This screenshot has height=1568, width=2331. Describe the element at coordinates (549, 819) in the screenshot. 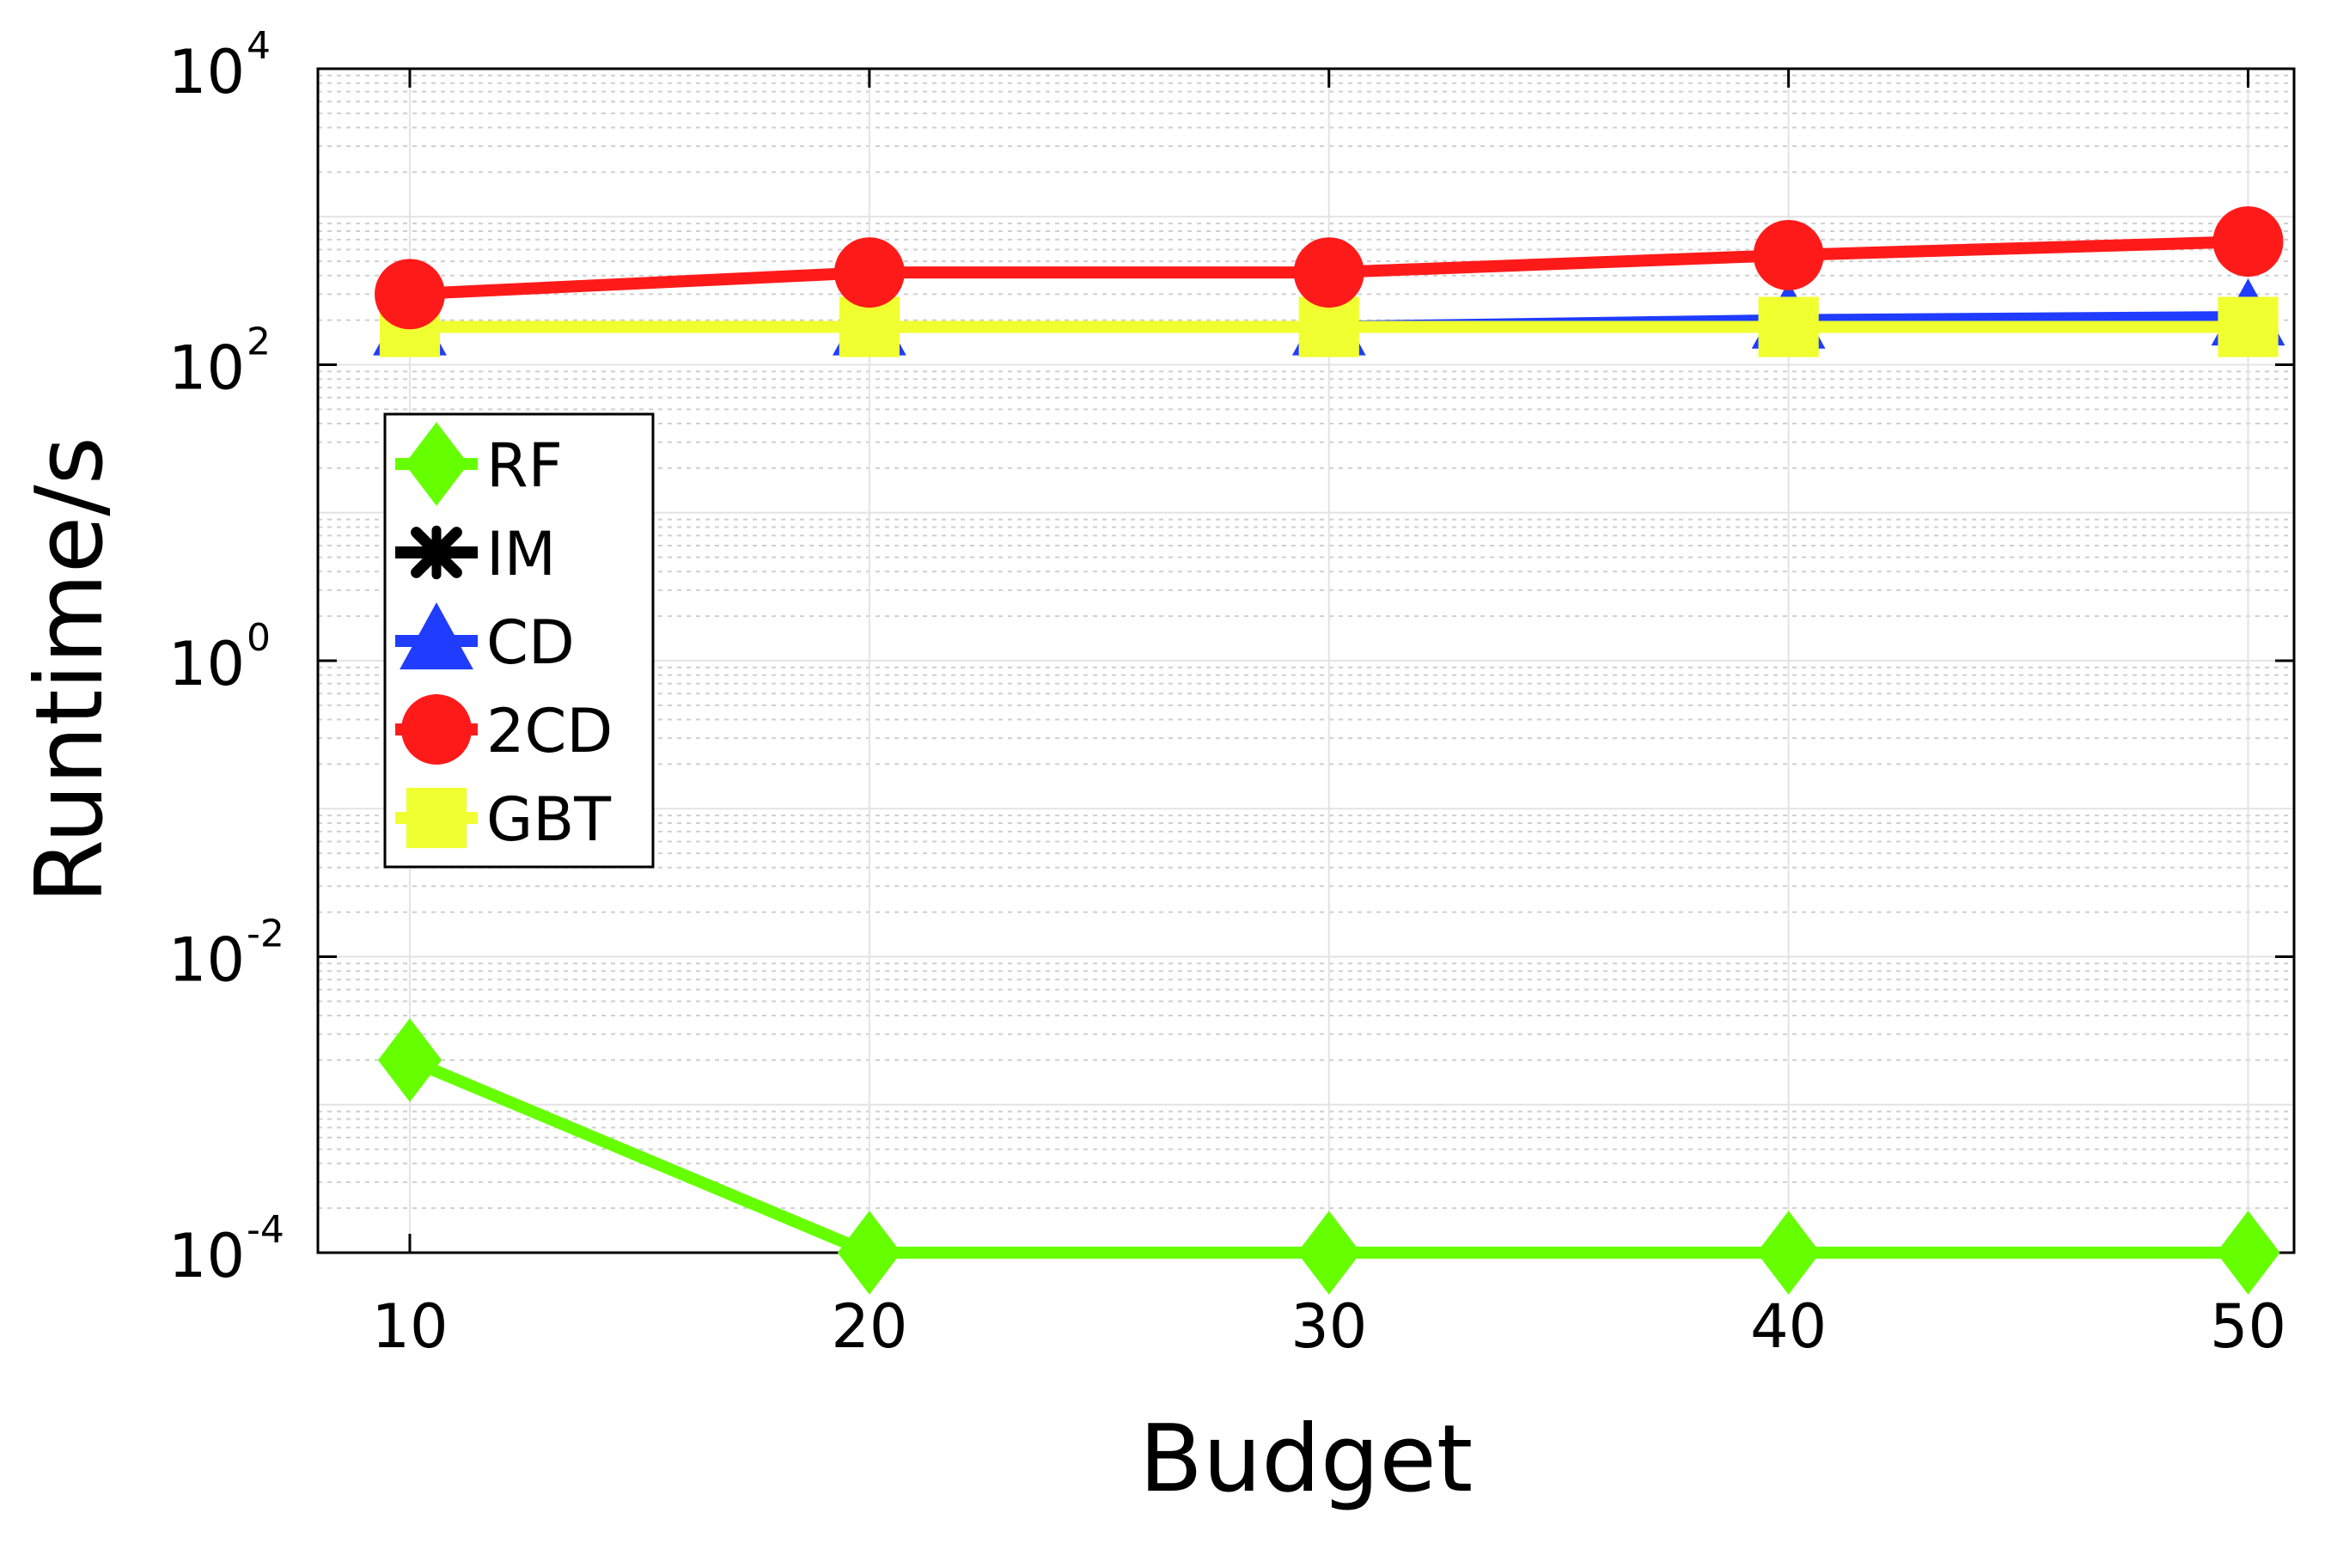

I see `legend-label: GBT` at that location.